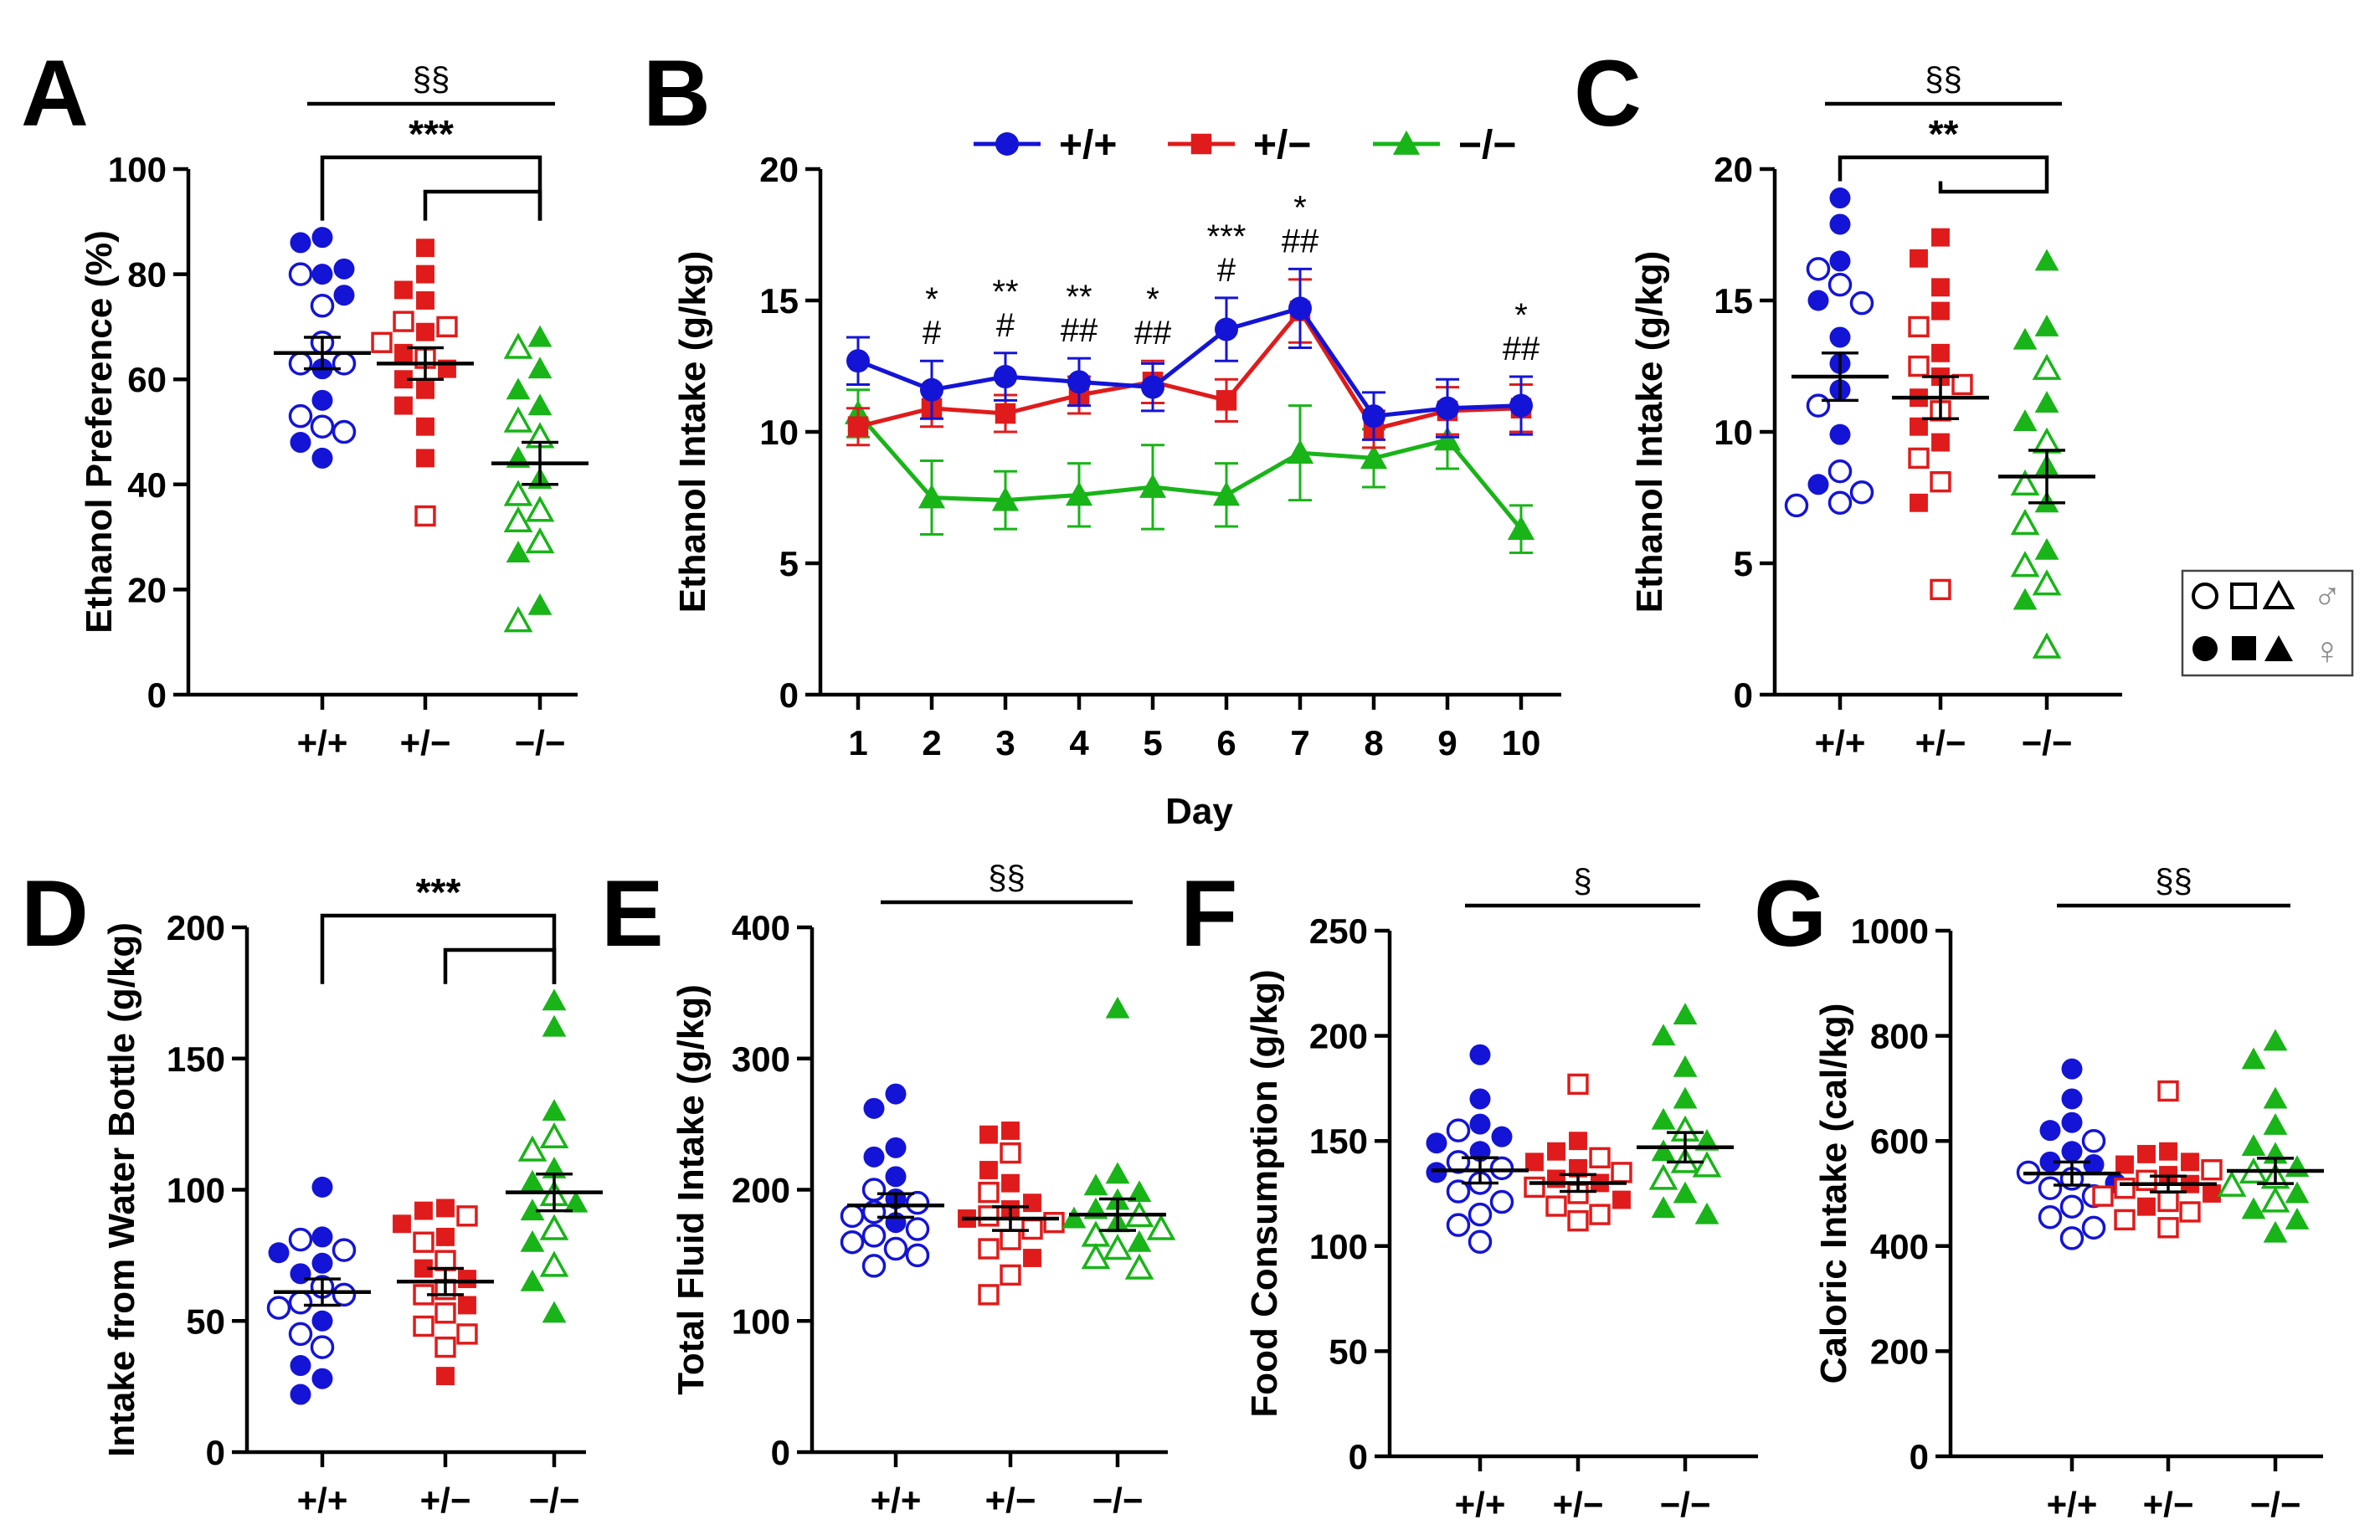 Image resolution: width=2380 pixels, height=1540 pixels. I want to click on y-tick-label: 400, so click(761, 928).